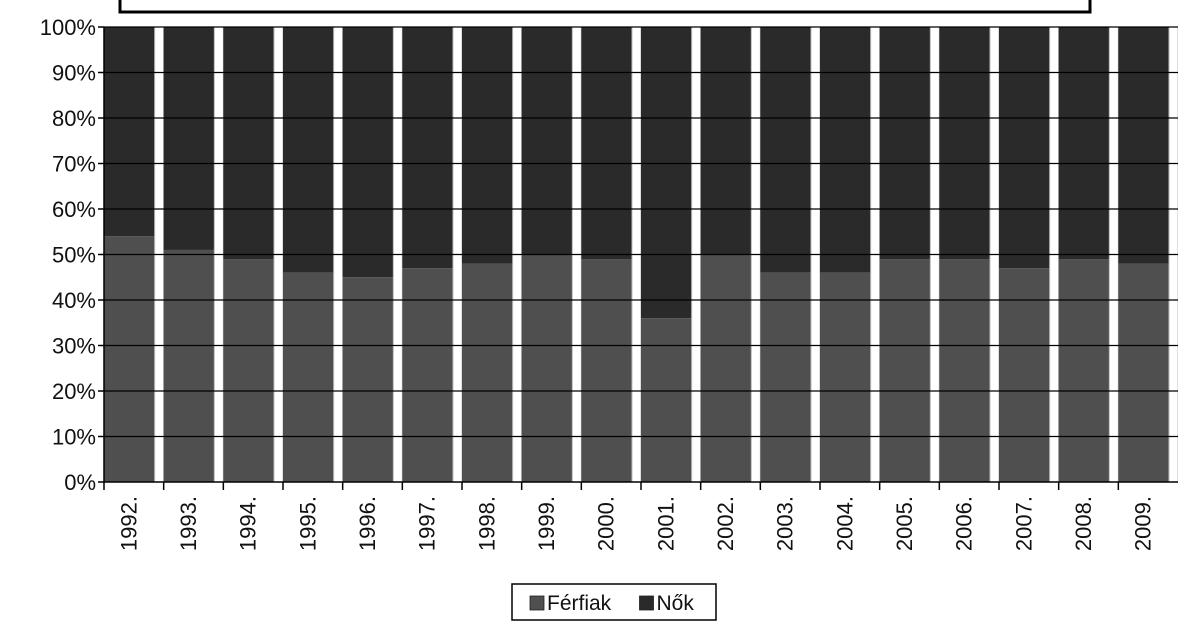  Describe the element at coordinates (666, 173) in the screenshot. I see `bar-nok-2001` at that location.